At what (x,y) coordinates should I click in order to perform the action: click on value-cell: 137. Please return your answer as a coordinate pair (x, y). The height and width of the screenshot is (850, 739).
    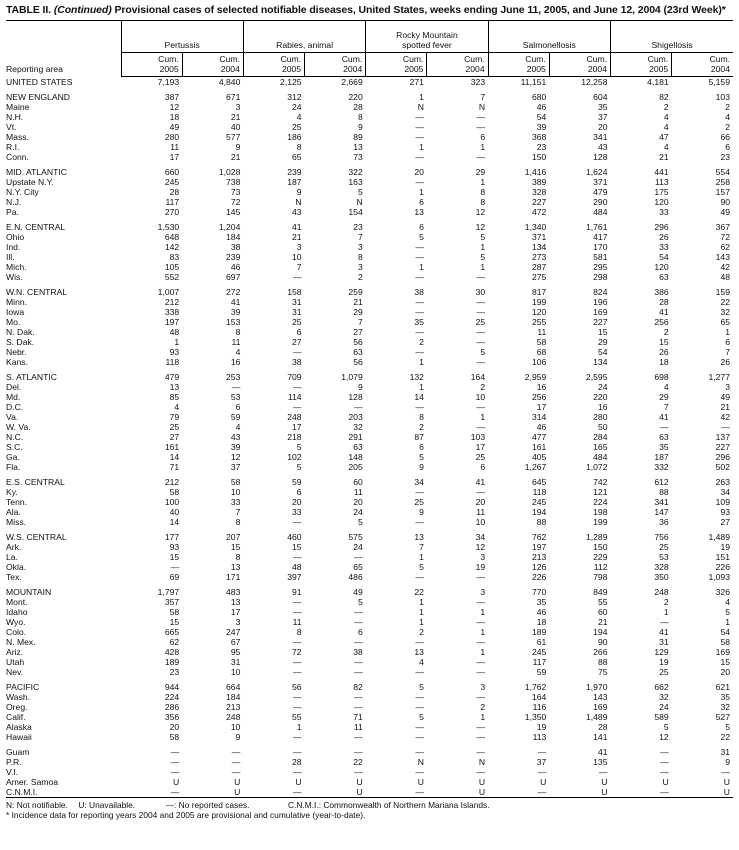
    Looking at the image, I should click on (722, 437).